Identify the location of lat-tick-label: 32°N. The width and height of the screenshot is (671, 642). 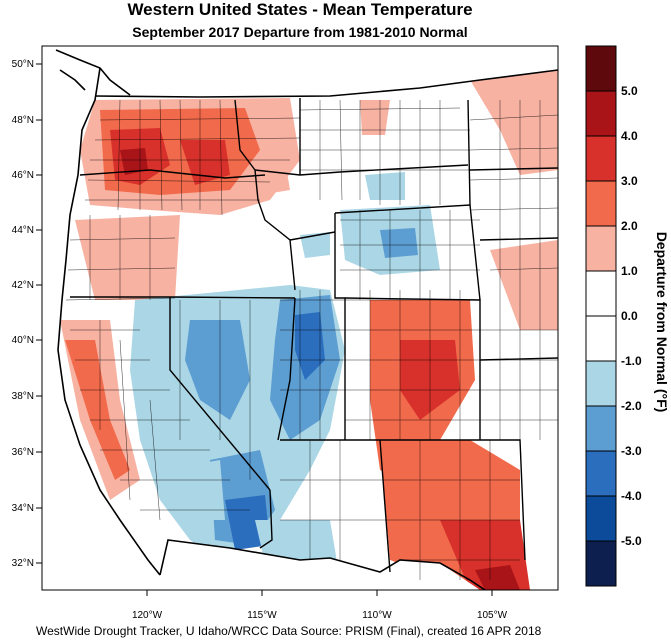
(23, 563).